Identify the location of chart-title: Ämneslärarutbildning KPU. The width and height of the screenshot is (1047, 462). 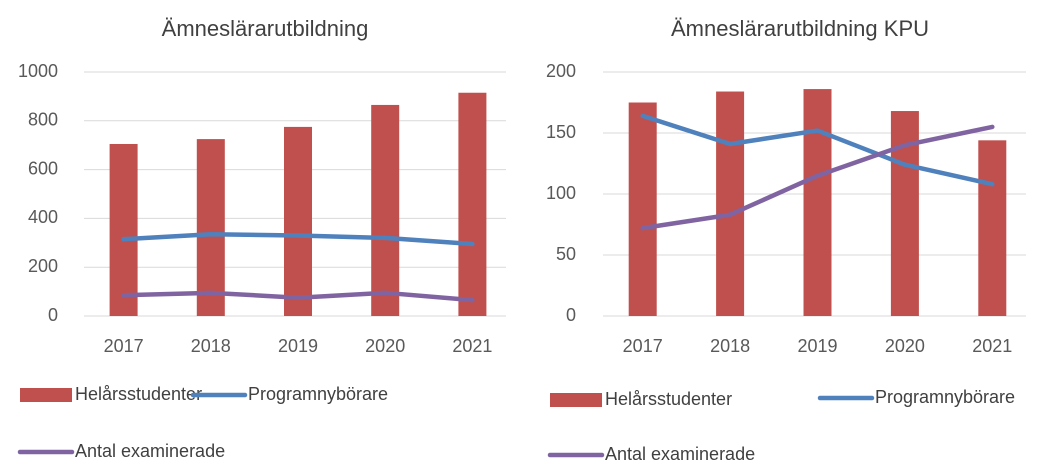
(800, 28).